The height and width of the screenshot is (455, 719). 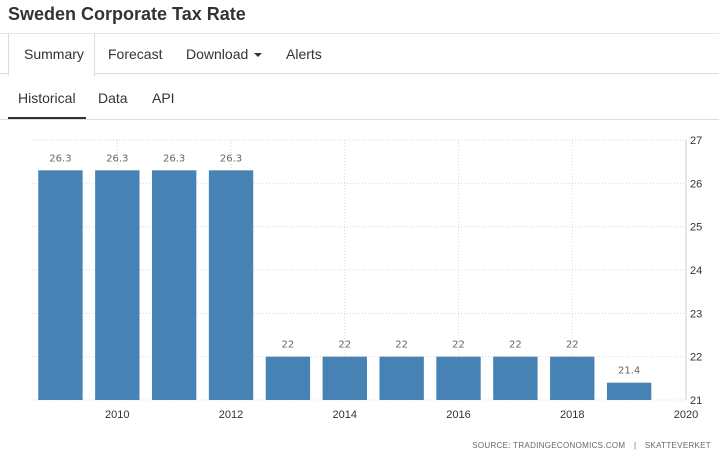 What do you see at coordinates (231, 285) in the screenshot?
I see `bar-2012` at bounding box center [231, 285].